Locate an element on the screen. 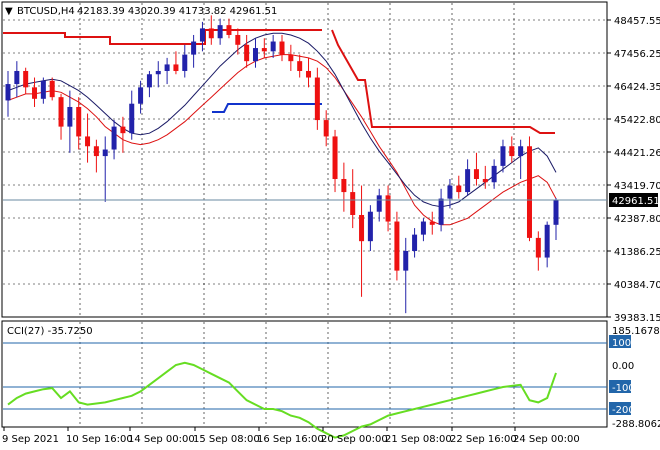  current-price-label: 42961.51 is located at coordinates (636, 201).